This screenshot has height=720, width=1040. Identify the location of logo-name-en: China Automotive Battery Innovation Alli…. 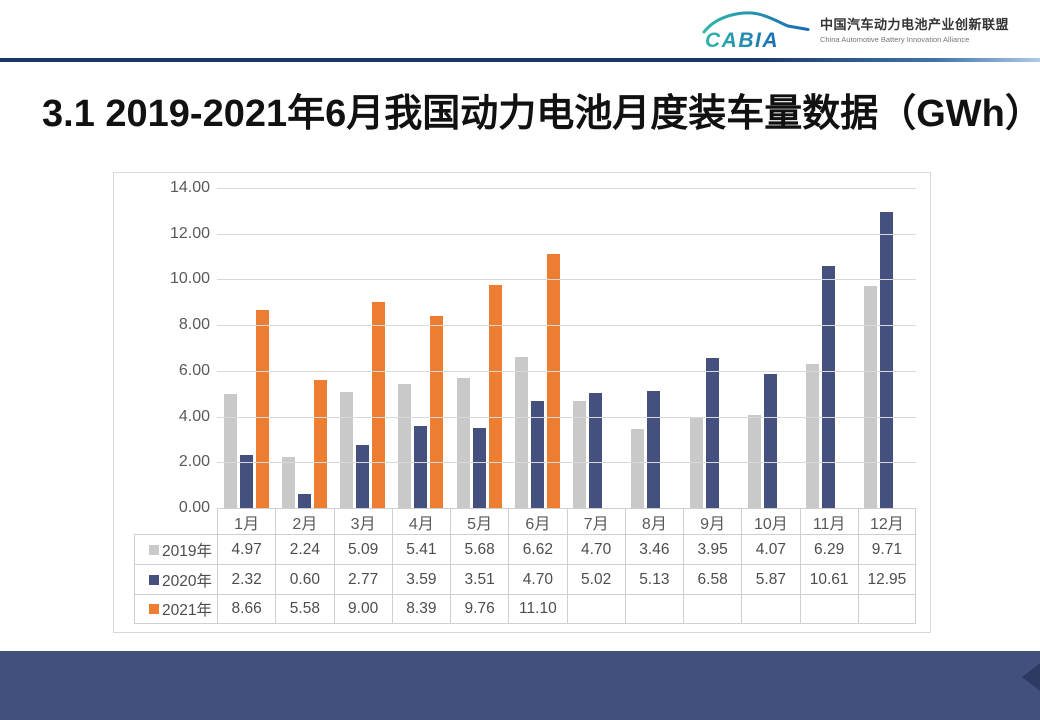
(895, 39).